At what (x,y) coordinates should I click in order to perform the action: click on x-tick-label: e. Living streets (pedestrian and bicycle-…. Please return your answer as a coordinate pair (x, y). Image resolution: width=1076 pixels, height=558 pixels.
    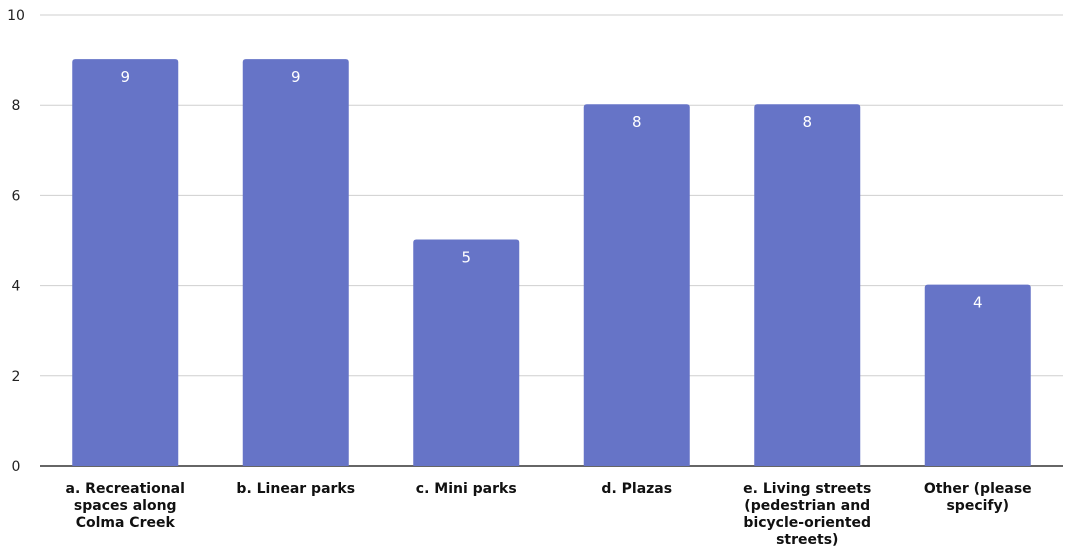
    Looking at the image, I should click on (807, 514).